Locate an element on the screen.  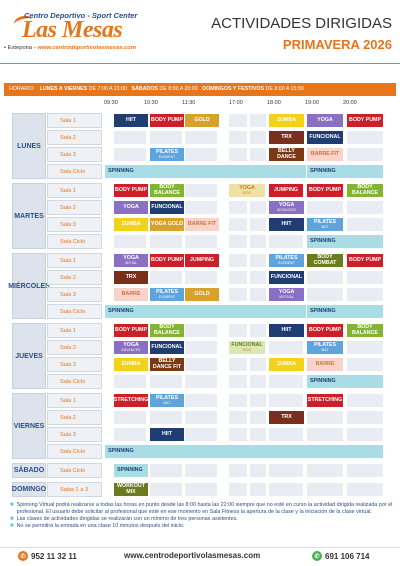
footer-phone-1: ✆ 952 11 32 11 is located at coordinates (47, 556).